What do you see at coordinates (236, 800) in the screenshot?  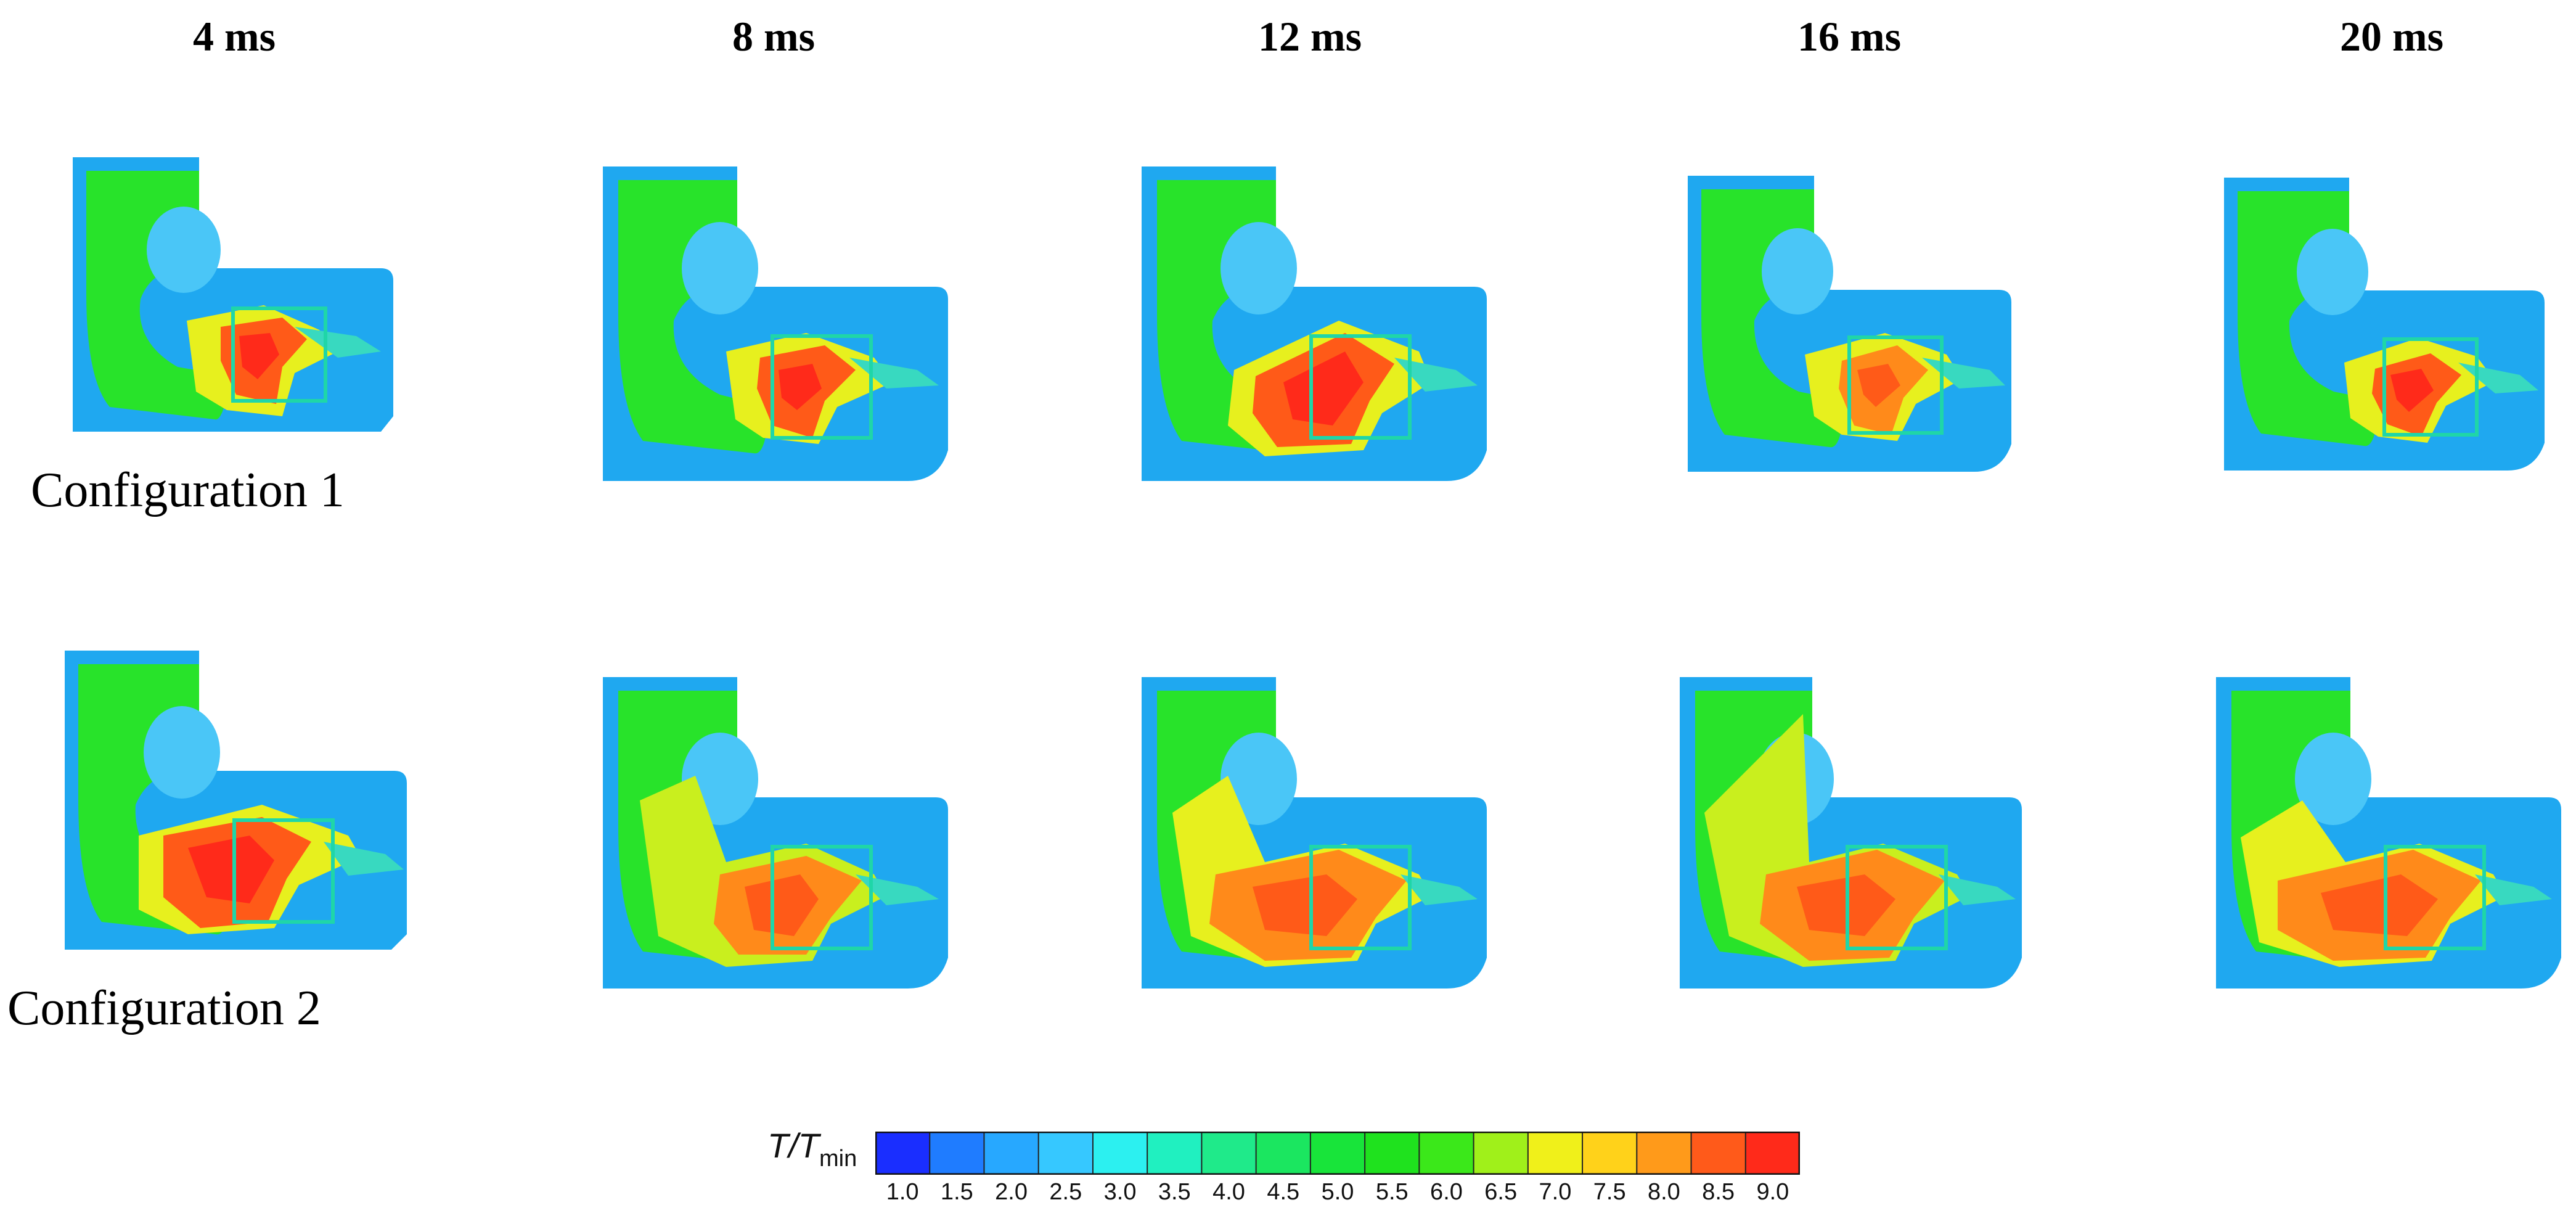 I see `contour-config2-4ms` at bounding box center [236, 800].